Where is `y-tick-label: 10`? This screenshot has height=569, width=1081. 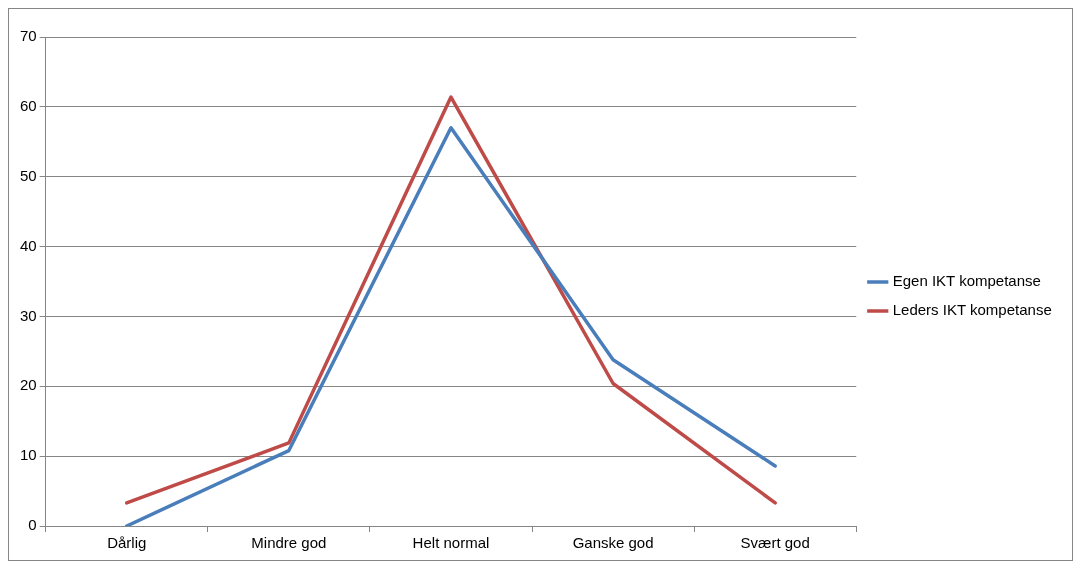 y-tick-label: 10 is located at coordinates (28, 455).